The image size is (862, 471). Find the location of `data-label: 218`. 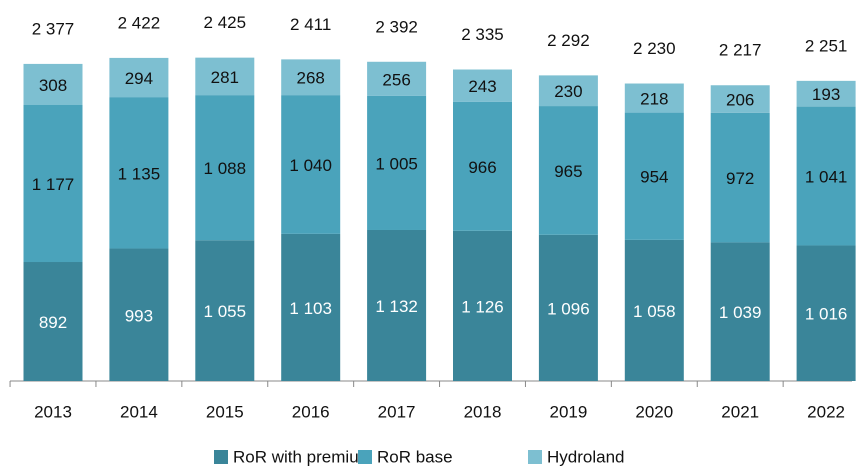

data-label: 218 is located at coordinates (654, 99).